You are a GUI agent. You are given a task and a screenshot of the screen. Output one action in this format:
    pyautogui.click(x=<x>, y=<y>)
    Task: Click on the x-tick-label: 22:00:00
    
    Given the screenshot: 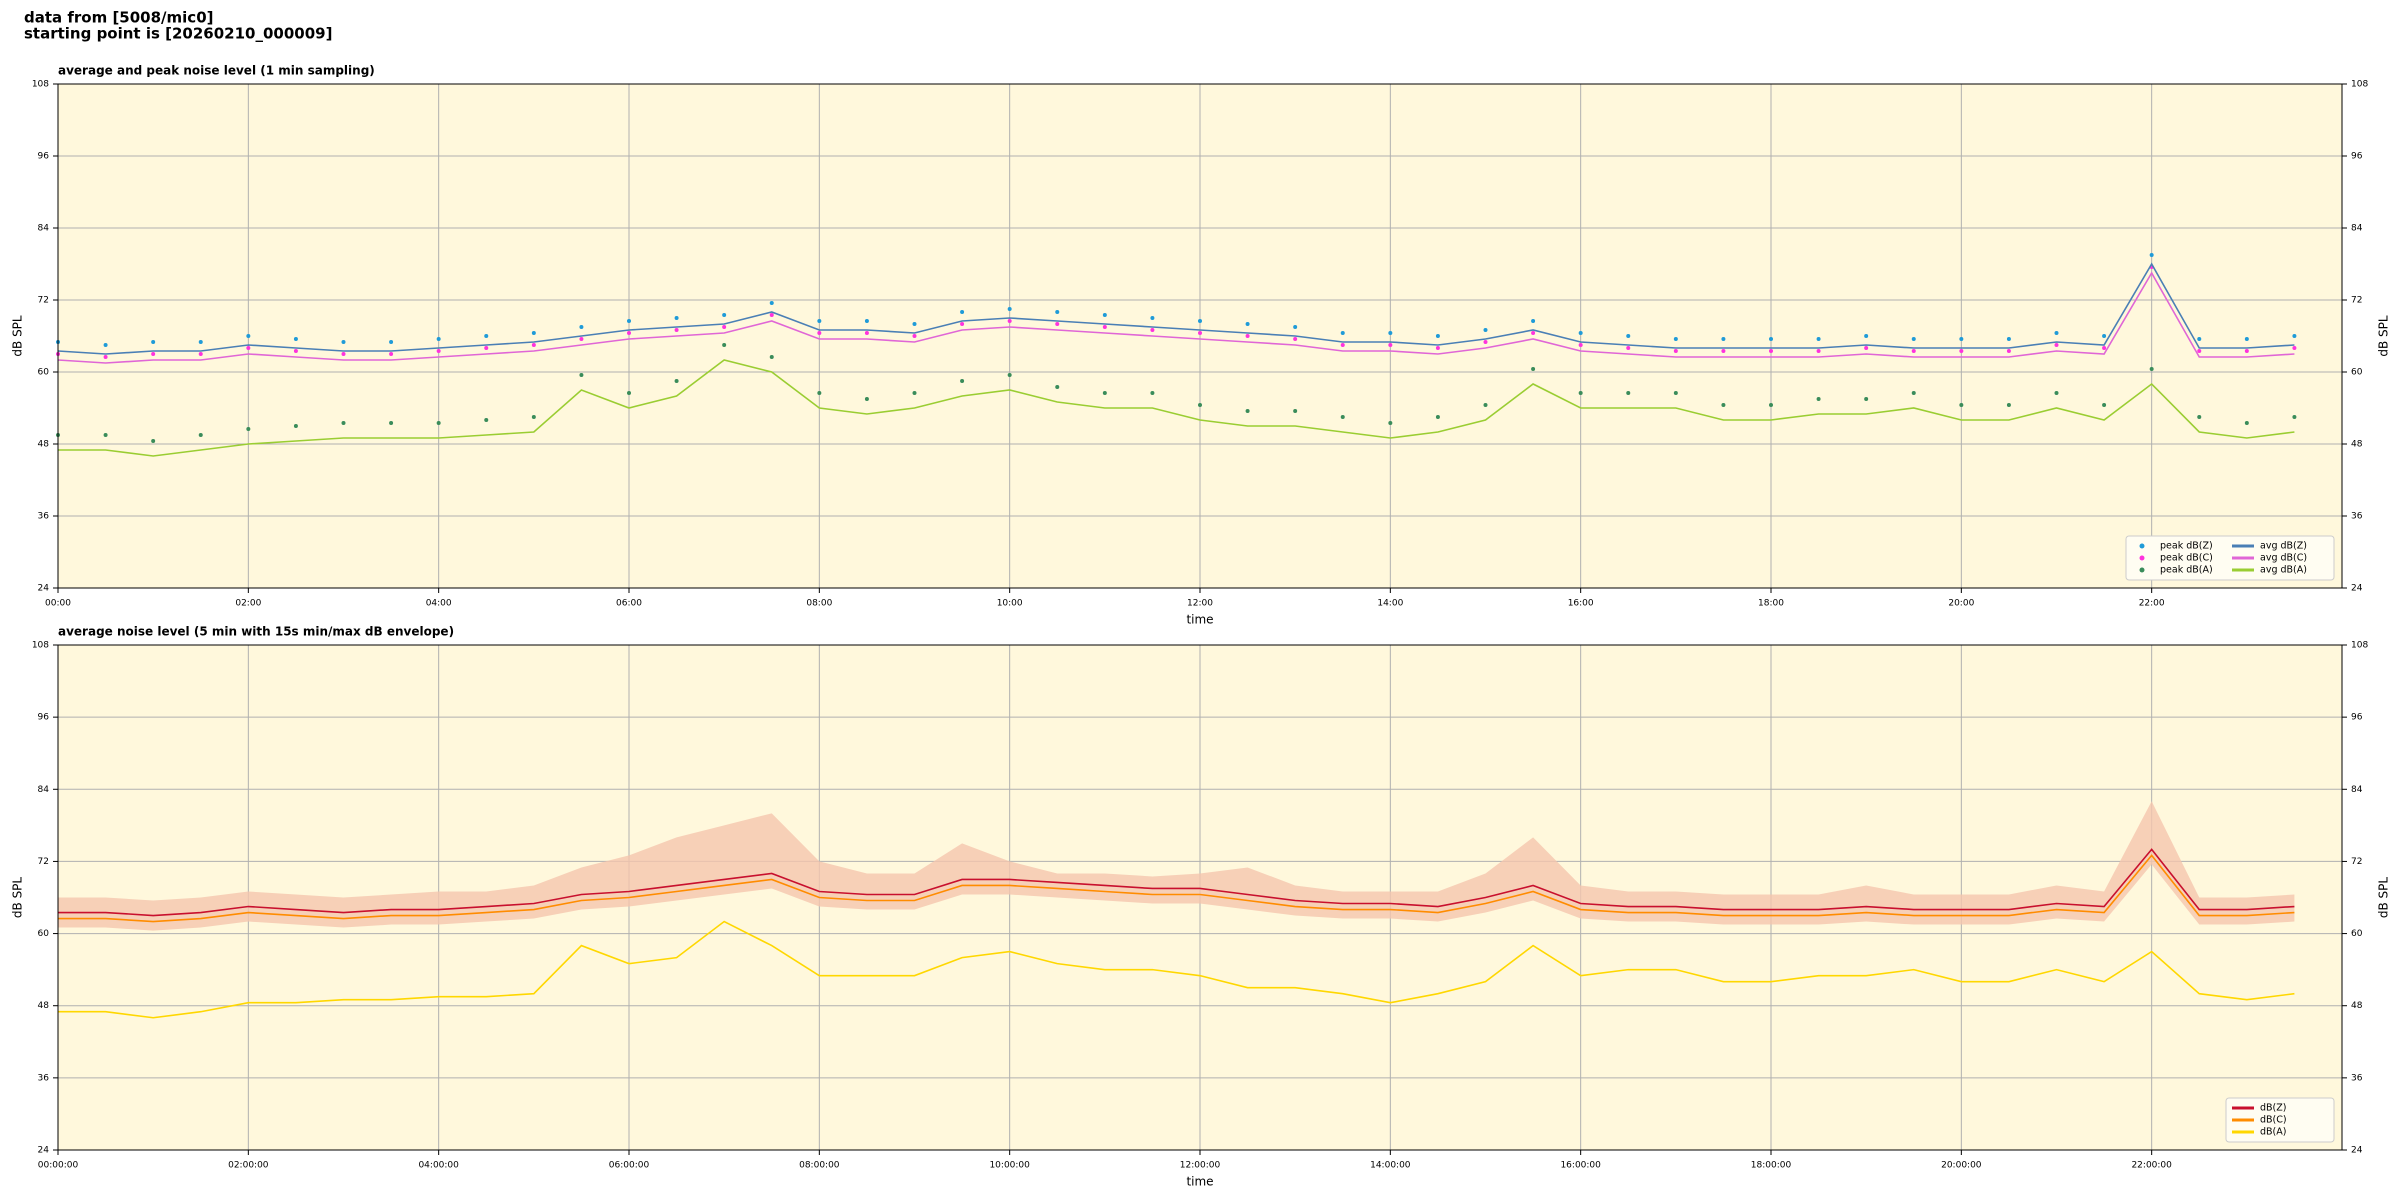 What is the action you would take?
    pyautogui.click(x=2151, y=1166)
    